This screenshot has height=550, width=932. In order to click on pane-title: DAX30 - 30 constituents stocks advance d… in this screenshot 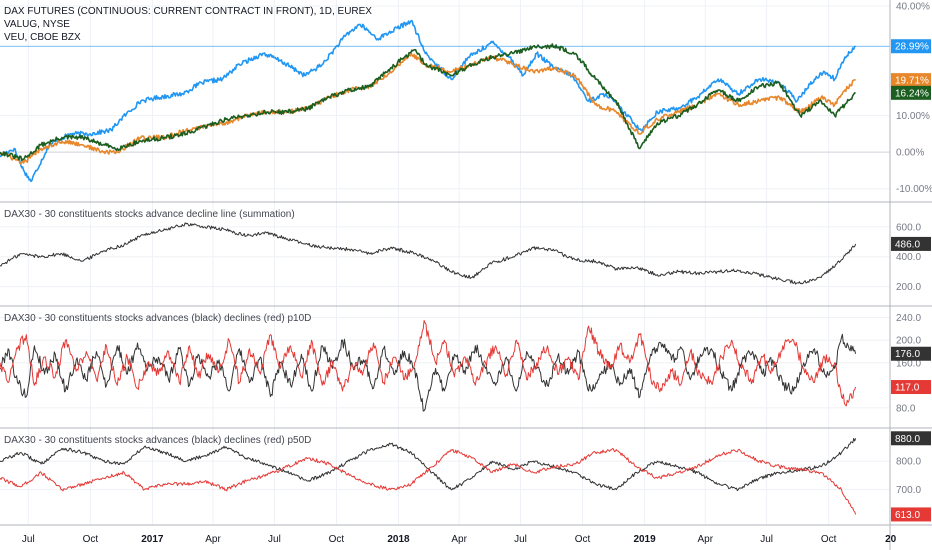, I will do `click(149, 214)`.